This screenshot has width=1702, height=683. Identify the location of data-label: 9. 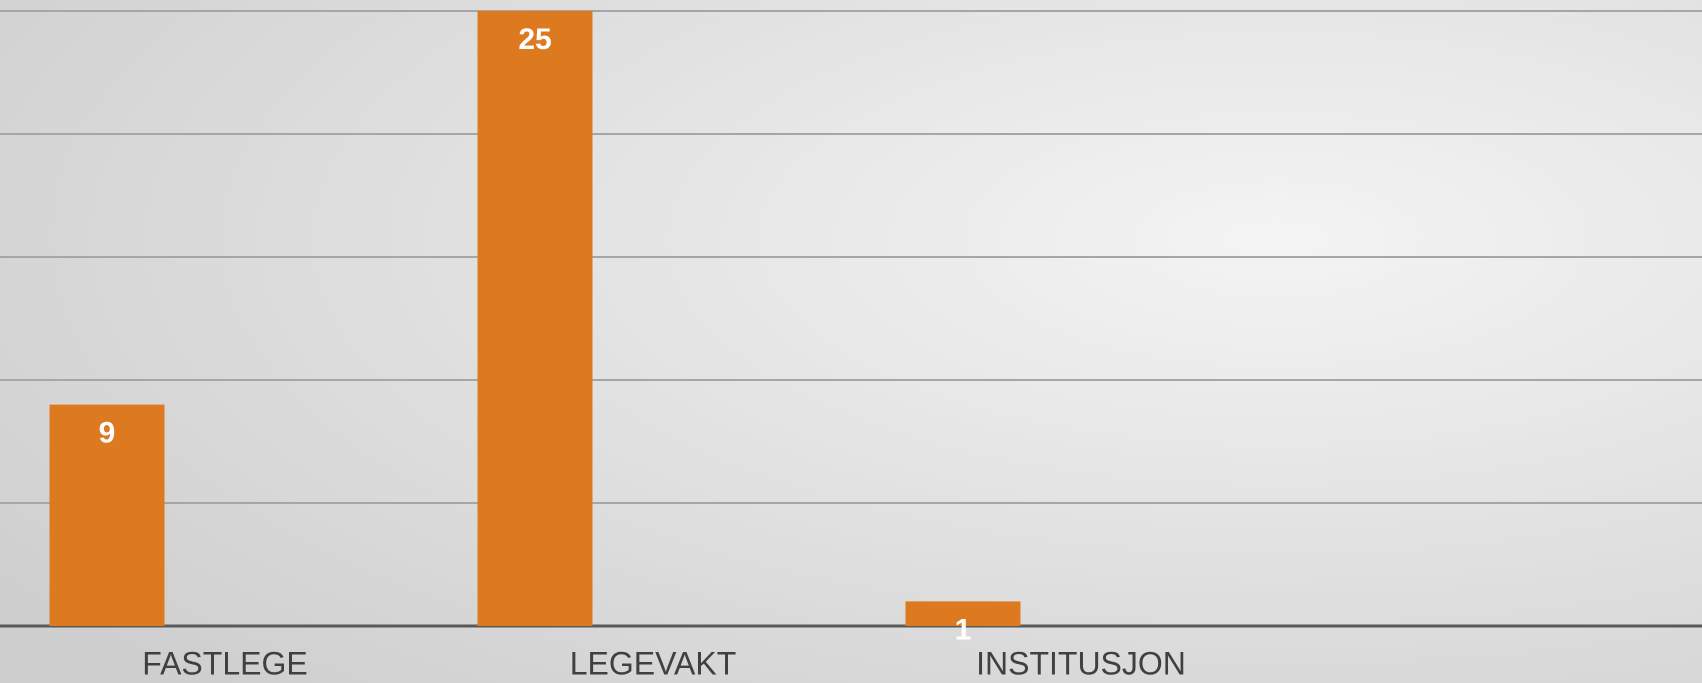
(107, 433).